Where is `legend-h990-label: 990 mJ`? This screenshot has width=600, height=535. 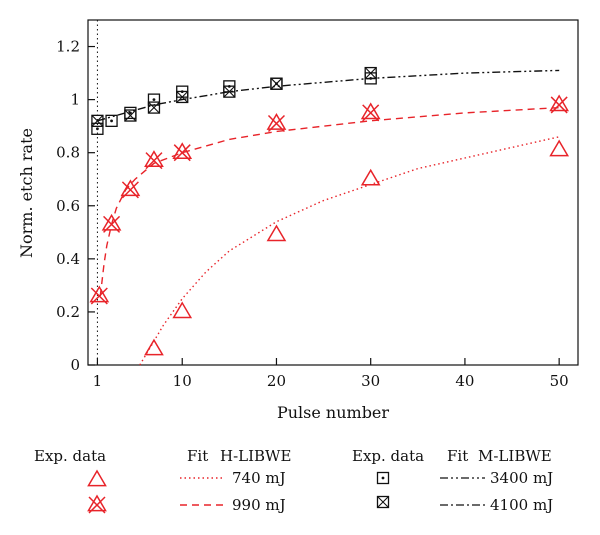
legend-h990-label: 990 mJ is located at coordinates (259, 505).